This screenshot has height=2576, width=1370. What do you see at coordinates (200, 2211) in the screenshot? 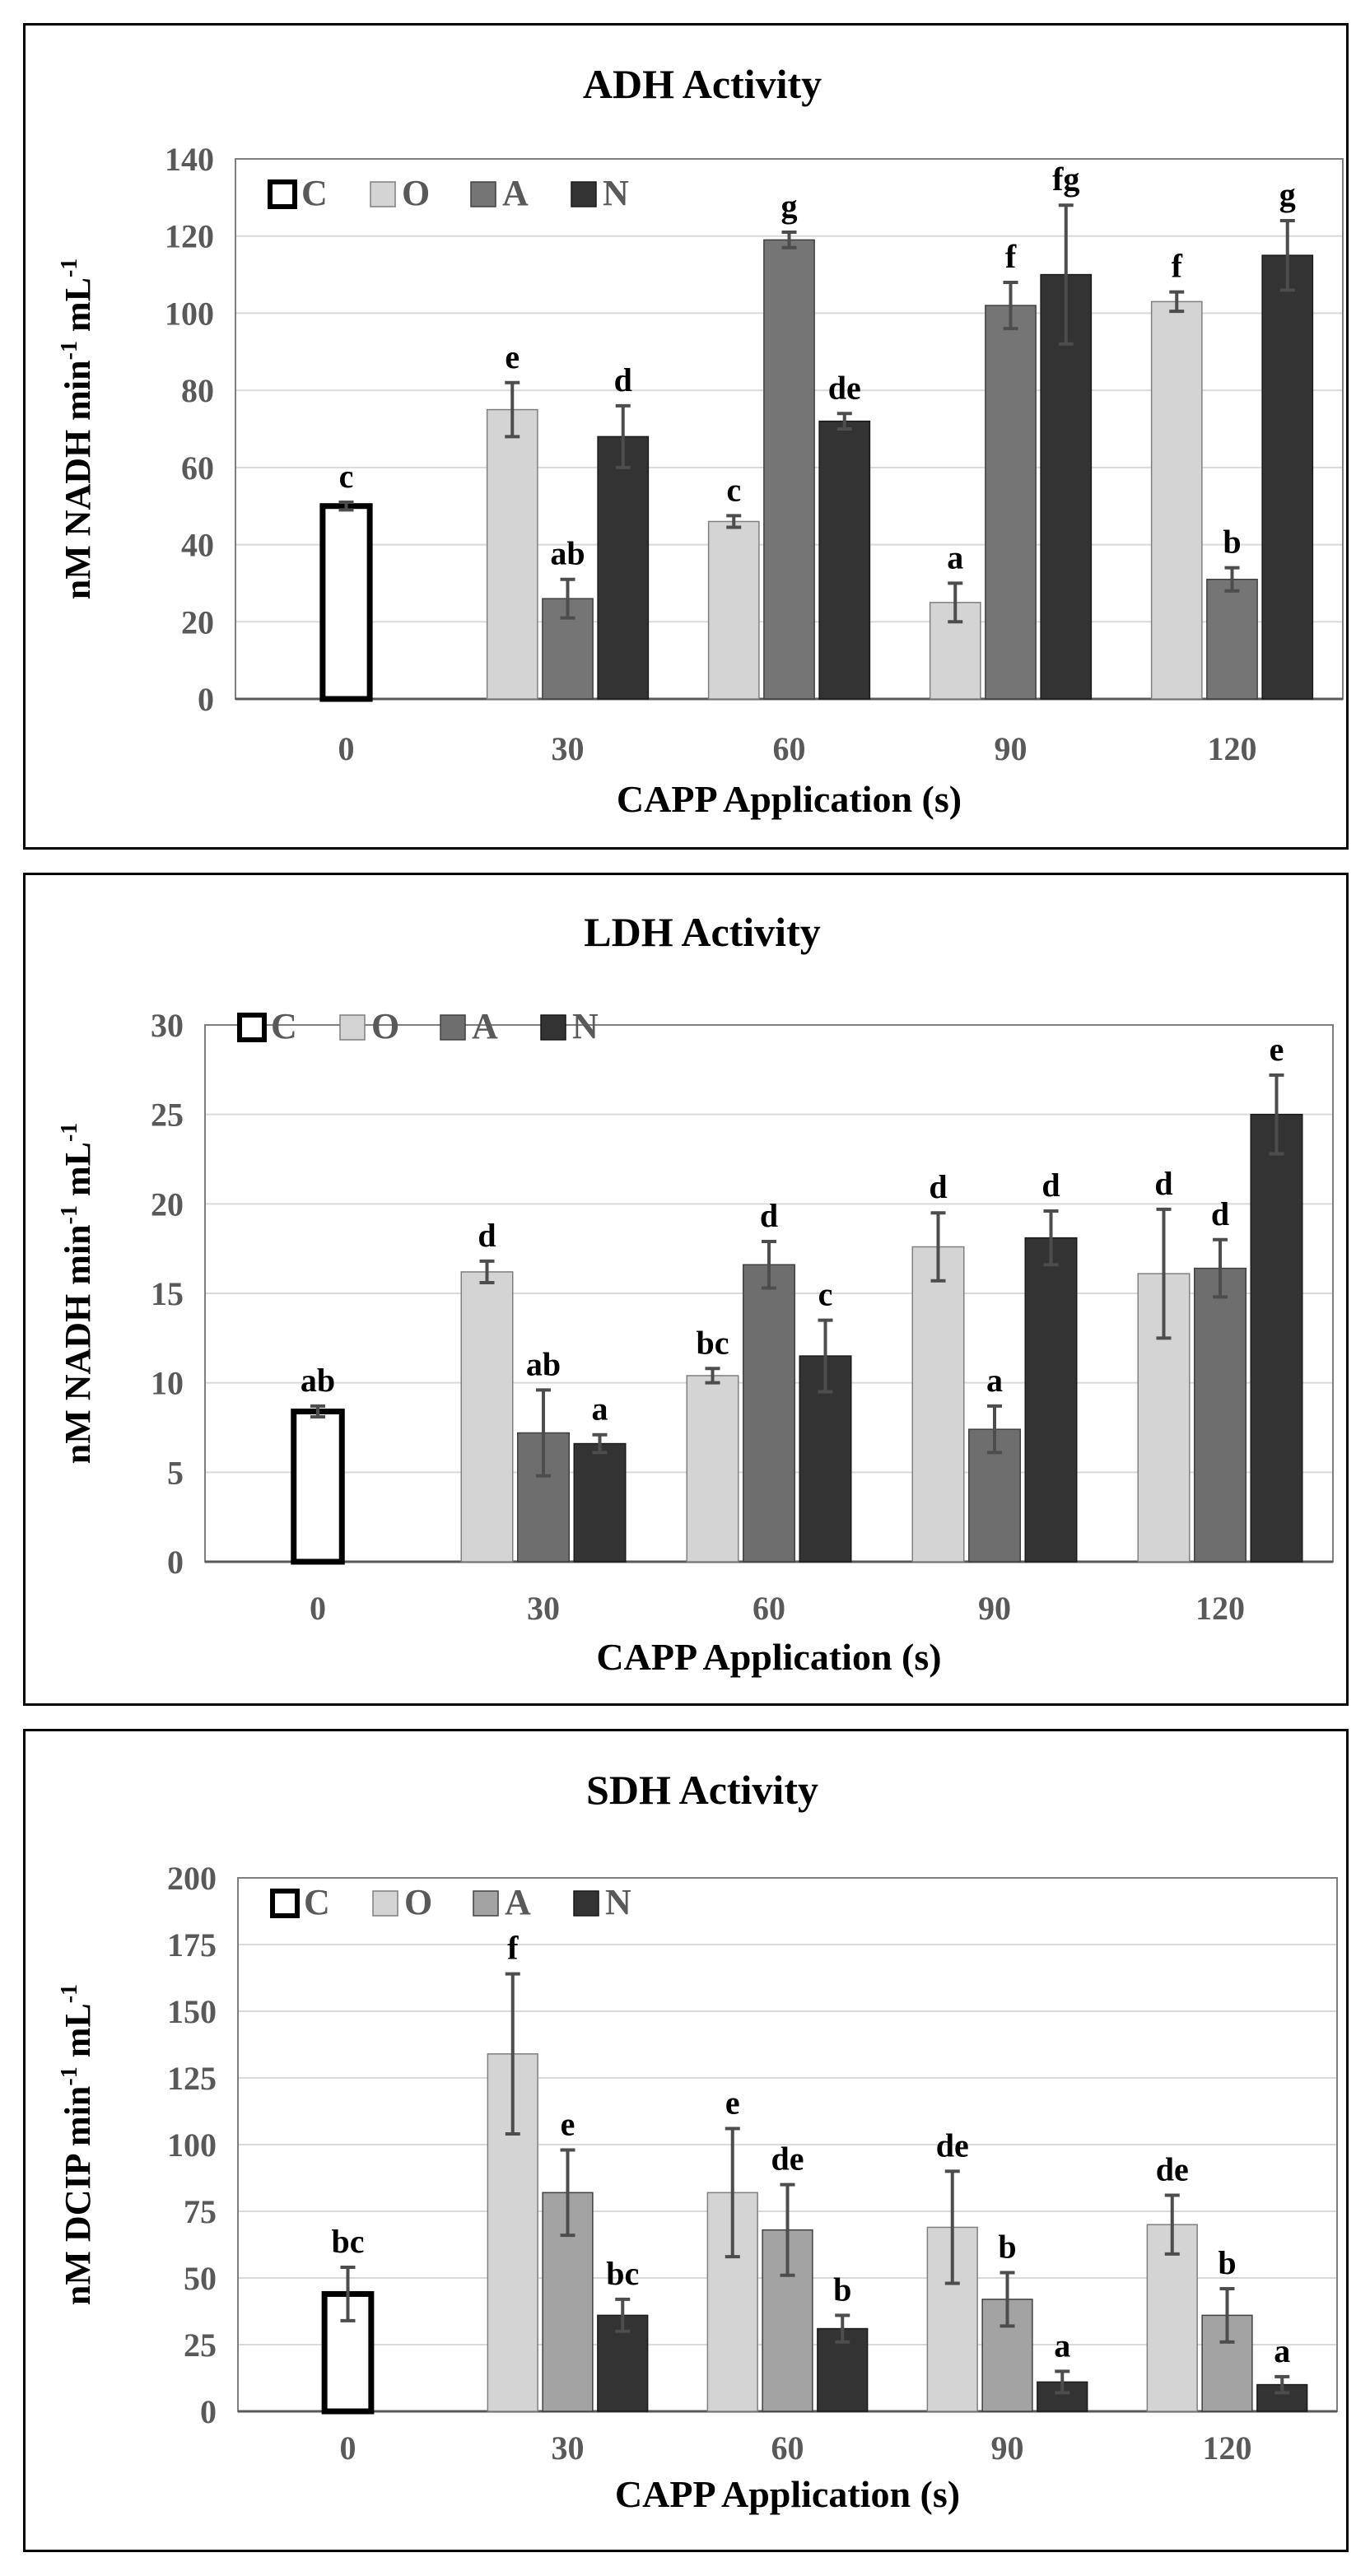
I see `y-tick-label: 75` at bounding box center [200, 2211].